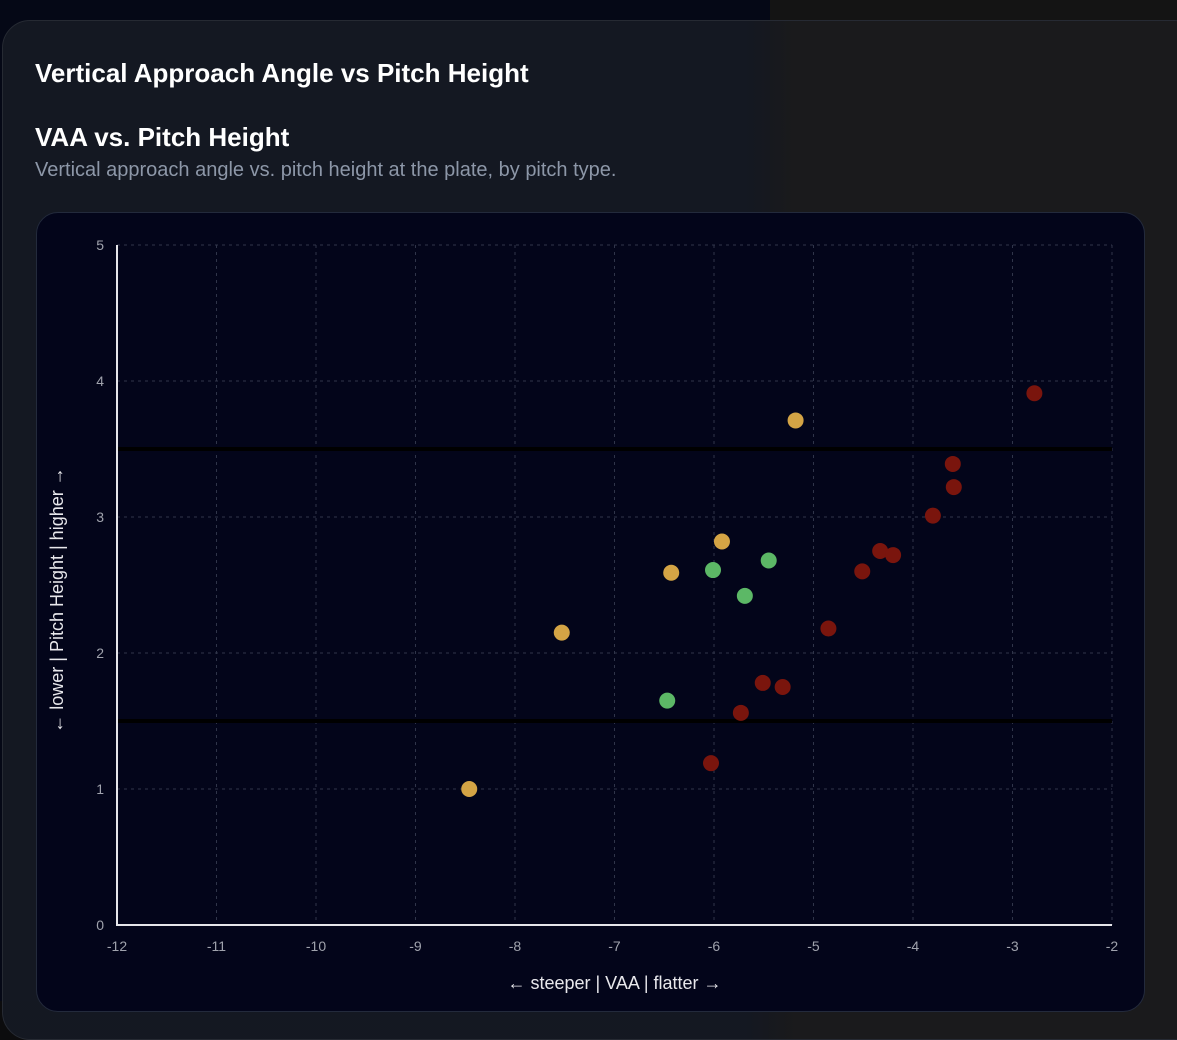 The width and height of the screenshot is (1177, 1040). What do you see at coordinates (100, 789) in the screenshot?
I see `y-tick-label: 1` at bounding box center [100, 789].